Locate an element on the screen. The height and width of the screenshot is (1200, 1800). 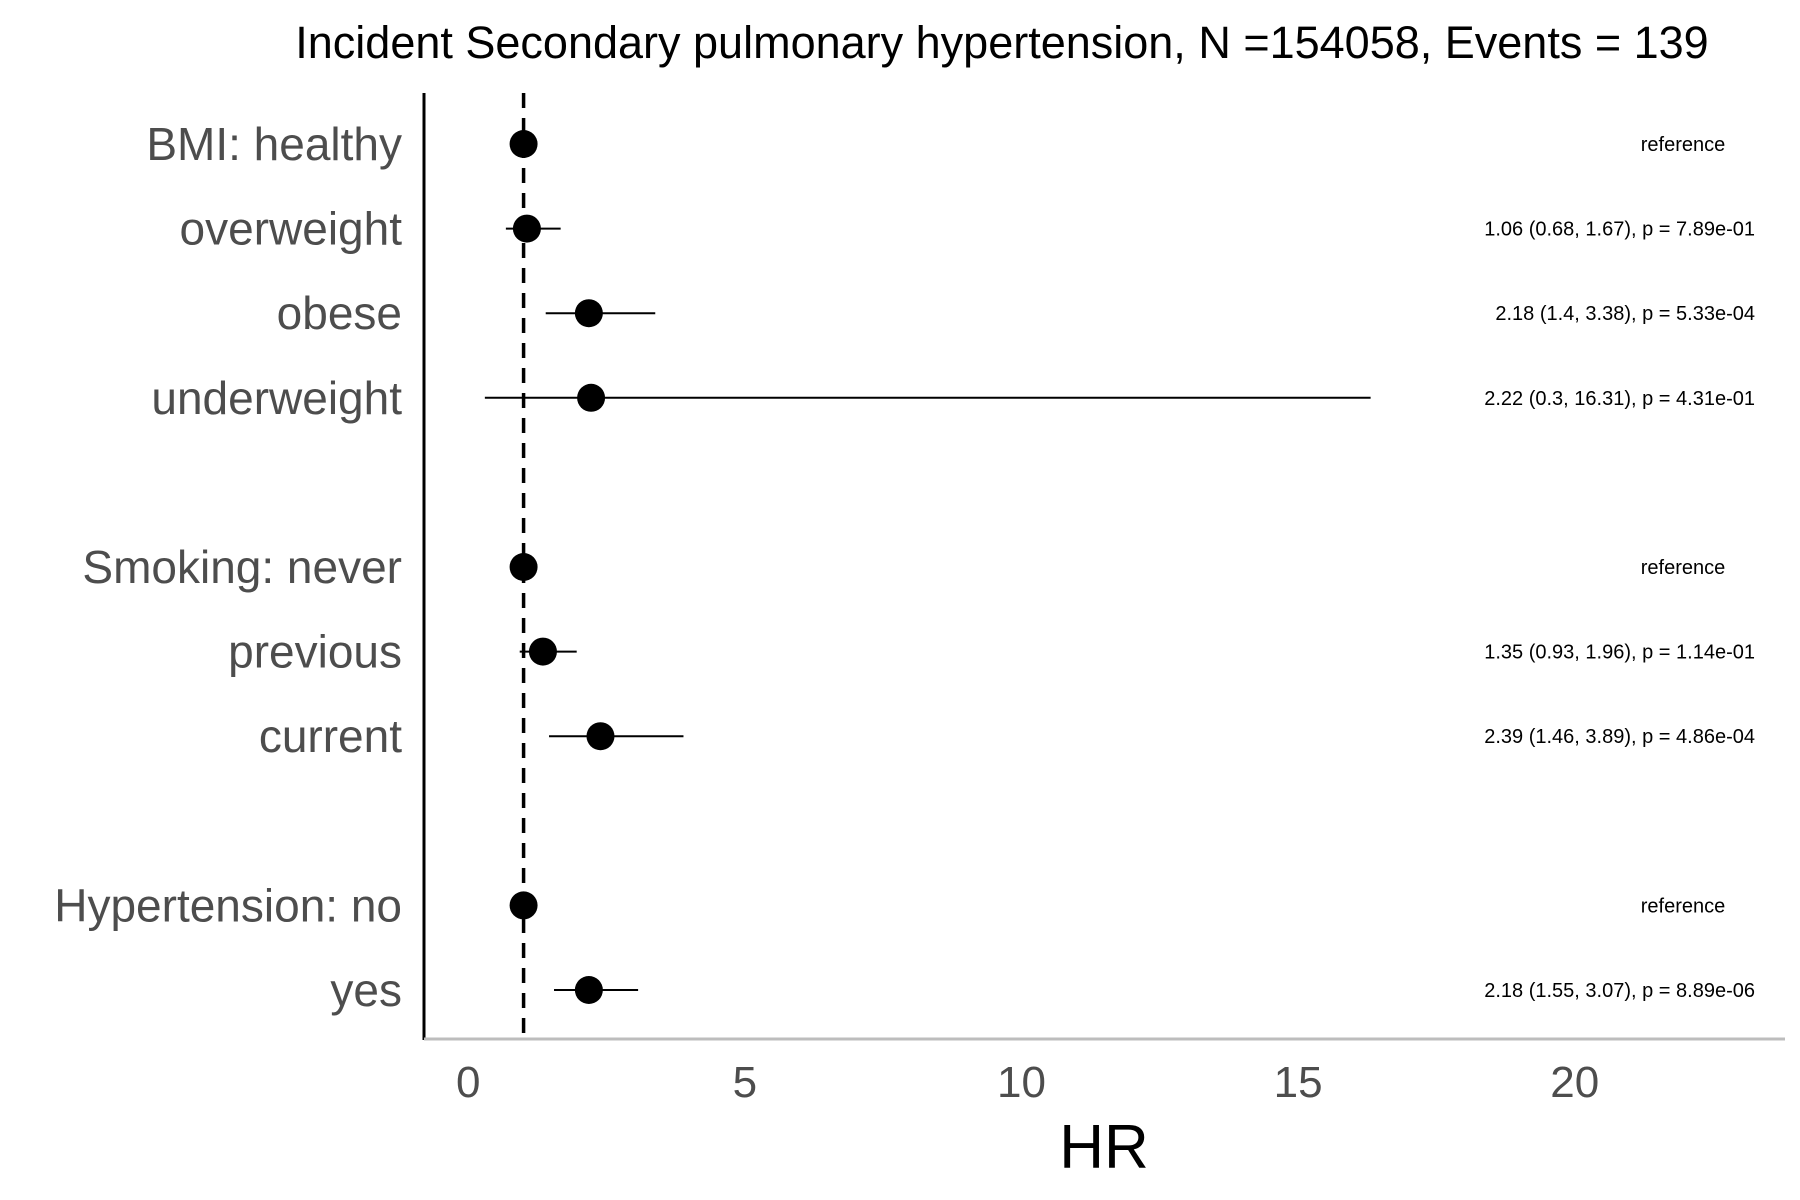
x-tick-label: 10 is located at coordinates (1021, 1082).